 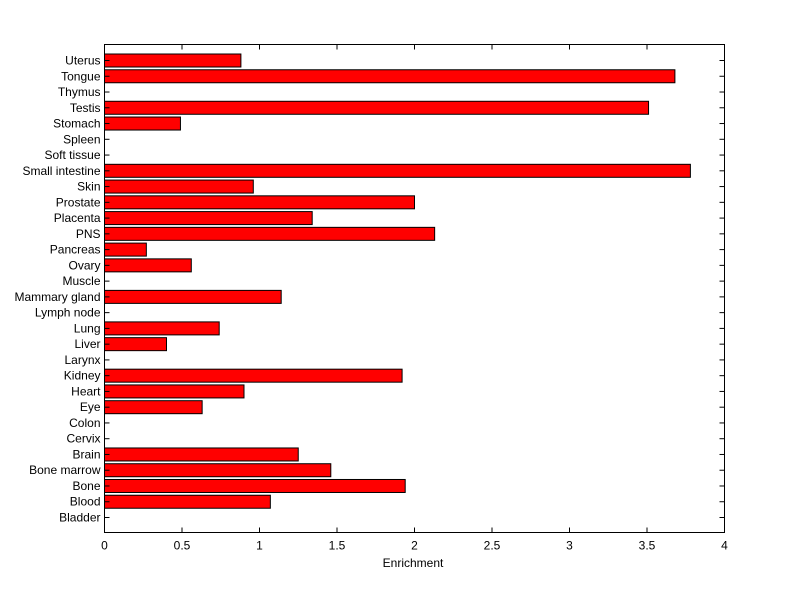 I want to click on y-tick-label: Lung, so click(x=87, y=328).